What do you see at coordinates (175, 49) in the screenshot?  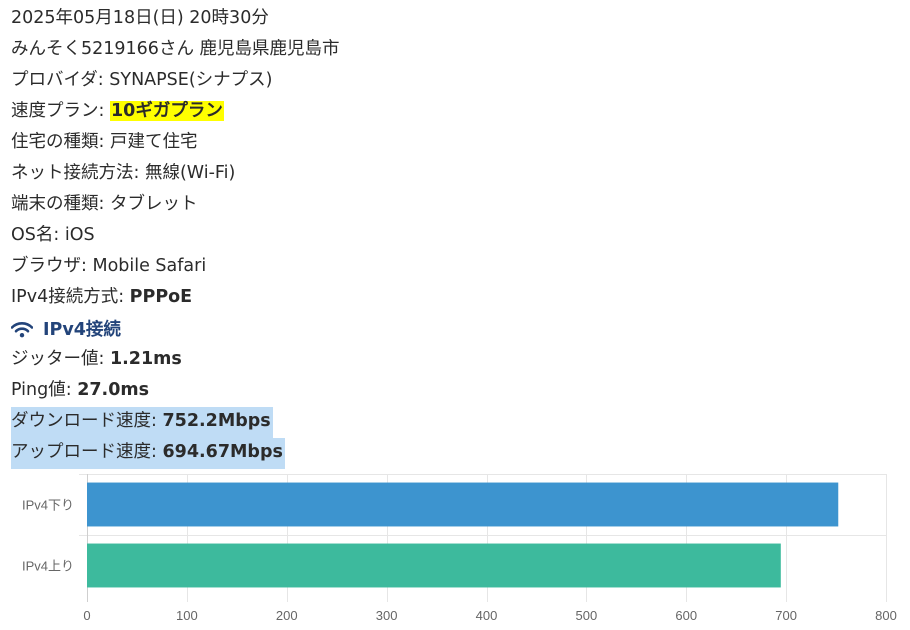 I see `user-location: みんそく5219166さん 鹿児島県鹿児島市` at bounding box center [175, 49].